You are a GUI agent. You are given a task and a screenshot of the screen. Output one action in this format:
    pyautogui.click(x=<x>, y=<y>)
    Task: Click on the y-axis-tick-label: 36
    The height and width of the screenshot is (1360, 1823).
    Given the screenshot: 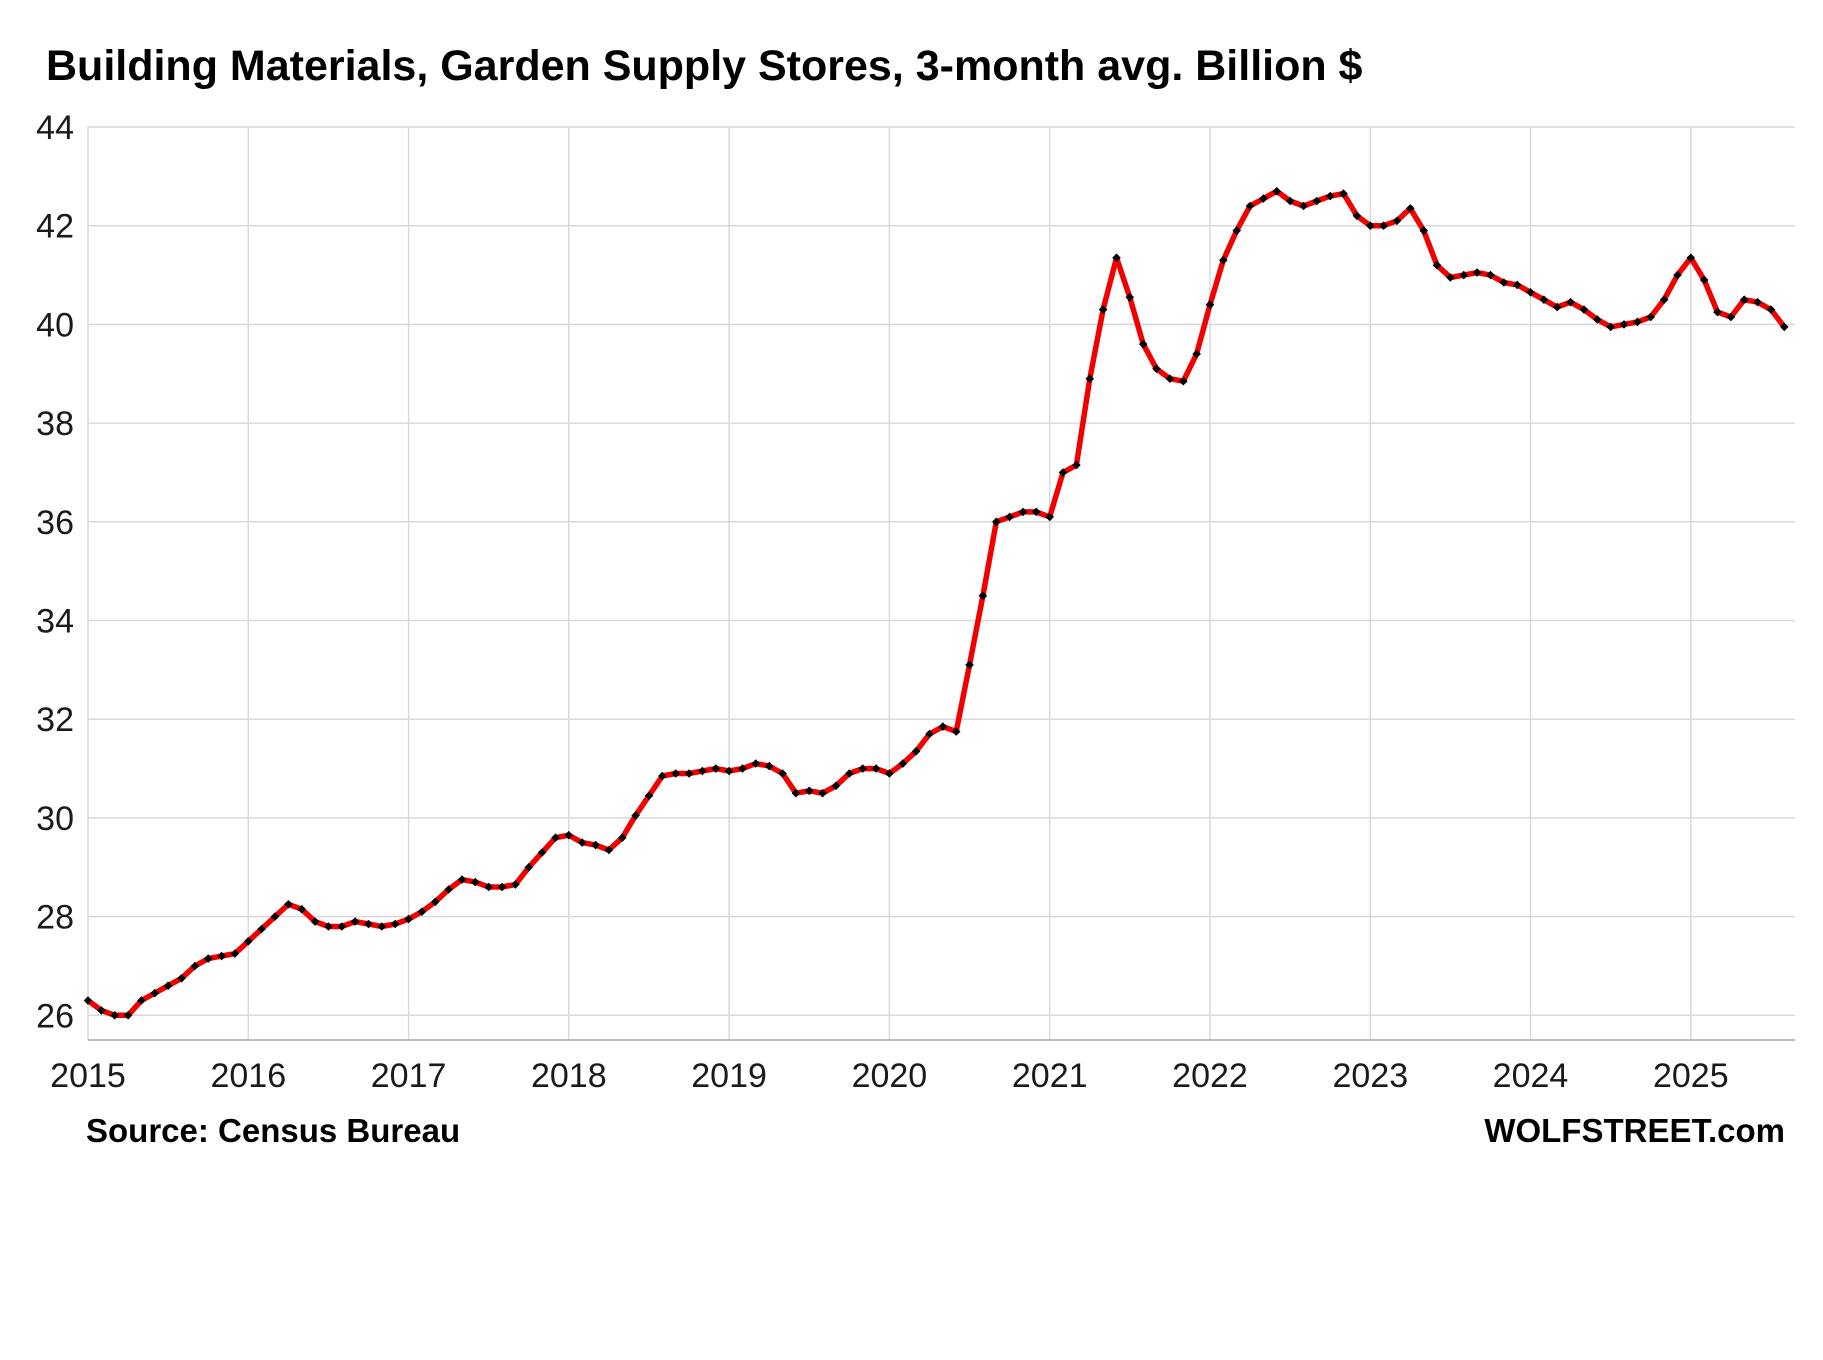 What is the action you would take?
    pyautogui.click(x=55, y=523)
    